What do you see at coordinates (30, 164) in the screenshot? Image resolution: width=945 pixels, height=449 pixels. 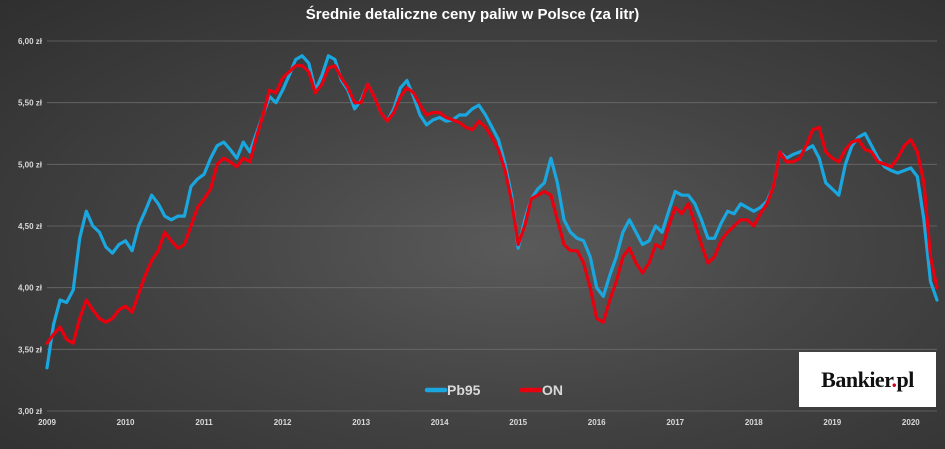 I see `y-tick-label: 5,00 zł` at bounding box center [30, 164].